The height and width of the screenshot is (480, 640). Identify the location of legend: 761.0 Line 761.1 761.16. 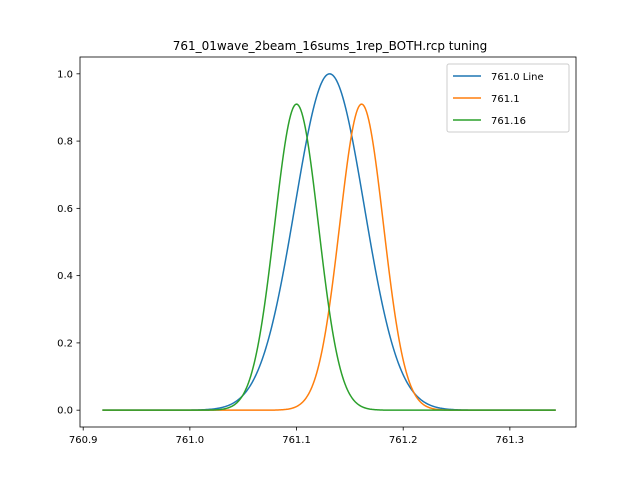
(508, 98).